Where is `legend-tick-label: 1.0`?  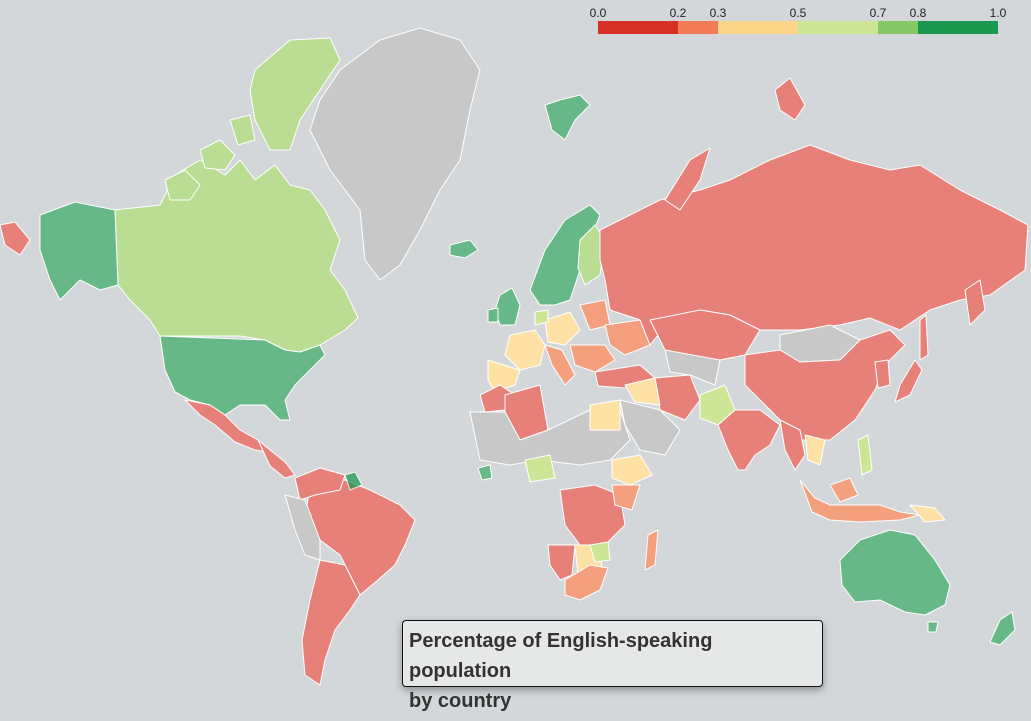 legend-tick-label: 1.0 is located at coordinates (998, 13).